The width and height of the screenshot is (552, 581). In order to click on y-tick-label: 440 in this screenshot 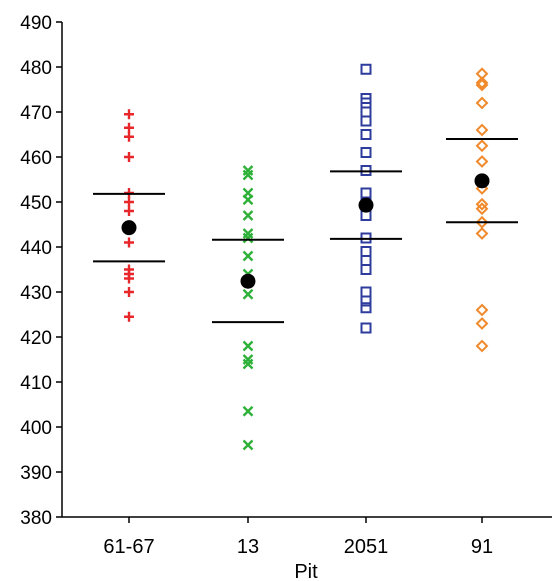, I will do `click(36, 248)`.